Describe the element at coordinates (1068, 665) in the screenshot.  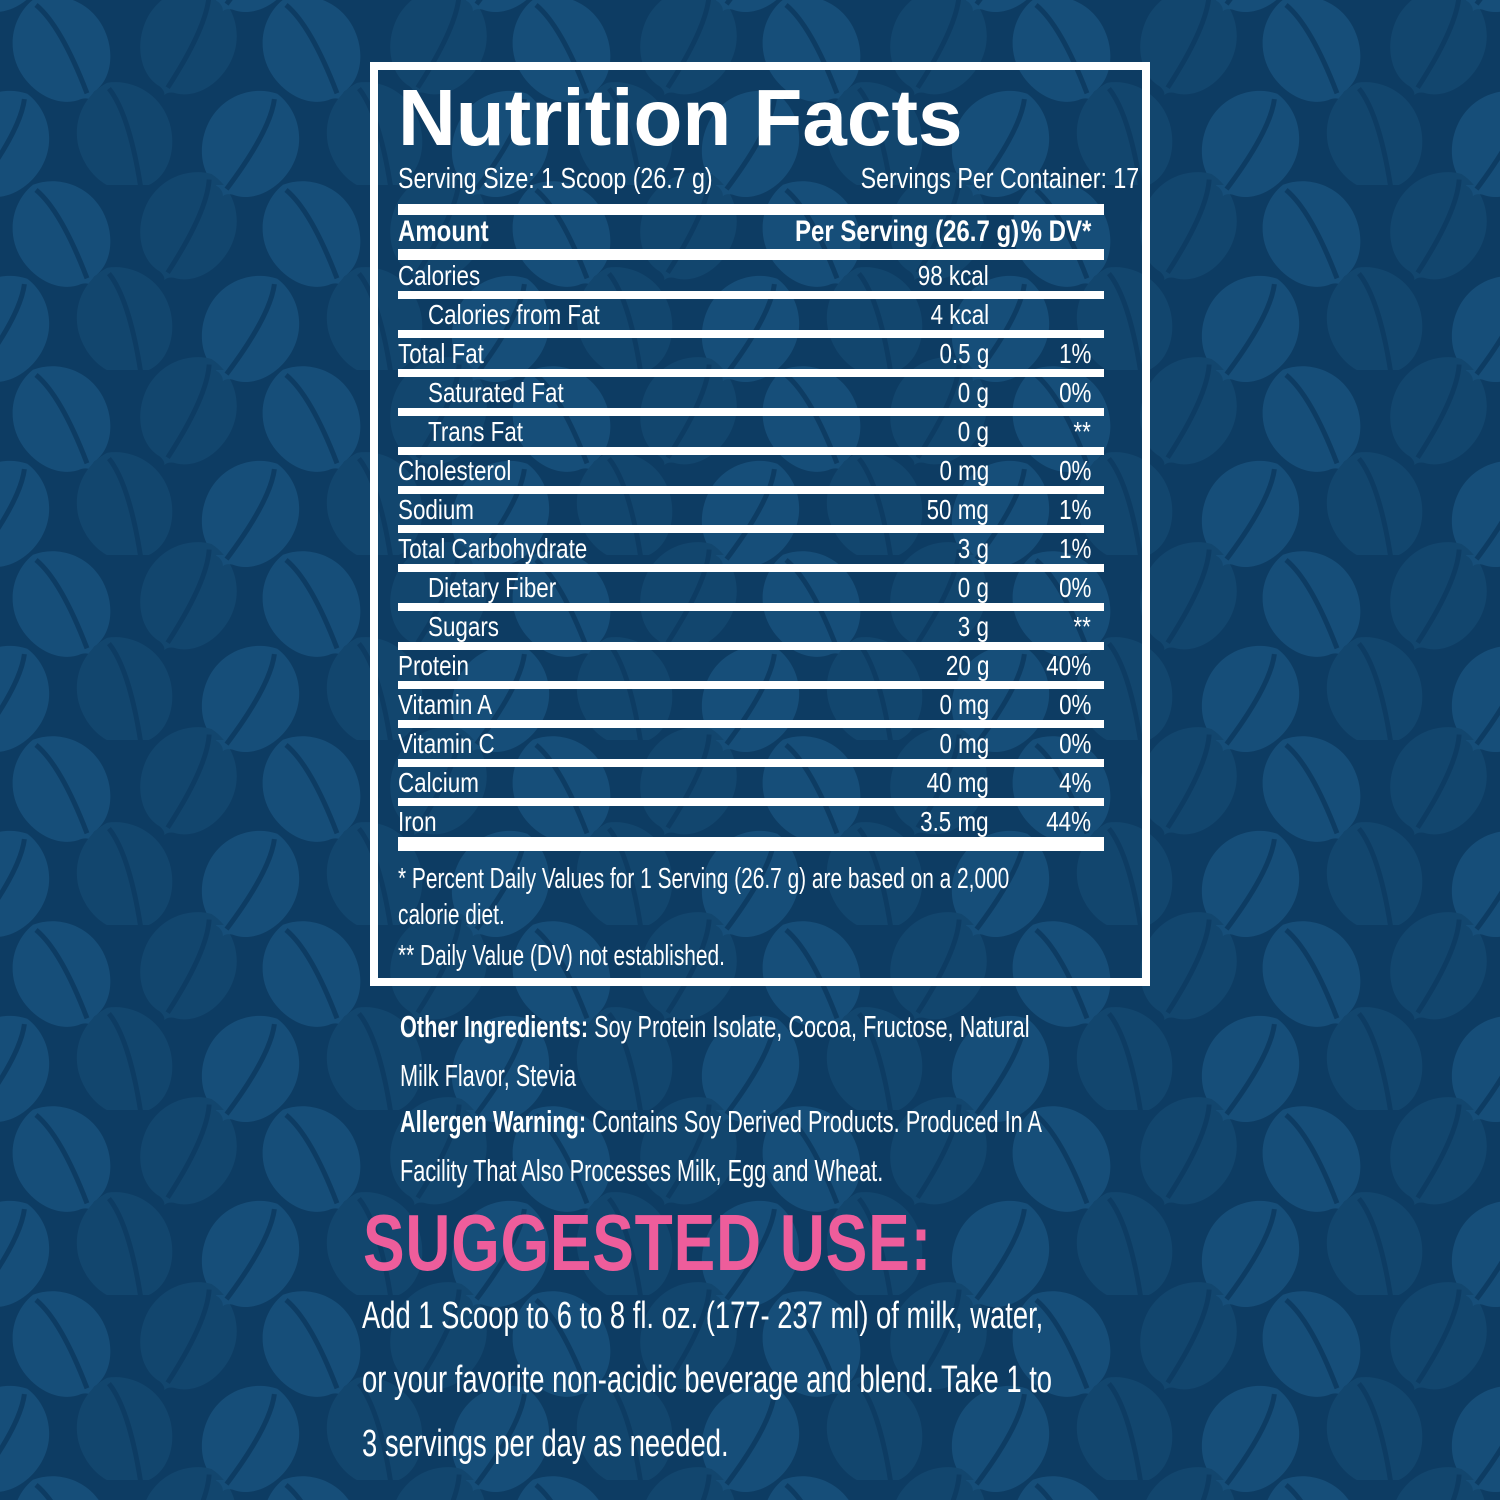
I see `row-dv: 40%` at that location.